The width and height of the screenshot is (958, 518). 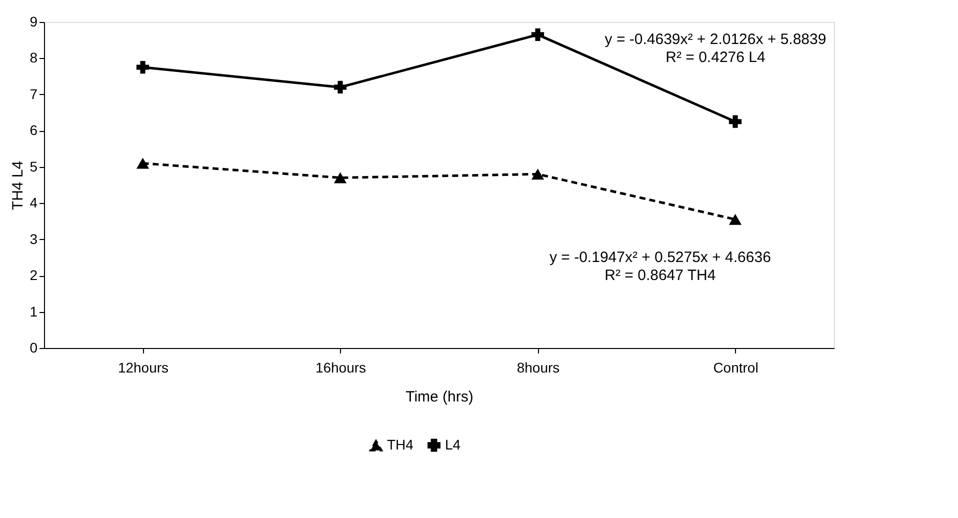 I want to click on x-tick-label: 16hours, so click(x=340, y=368).